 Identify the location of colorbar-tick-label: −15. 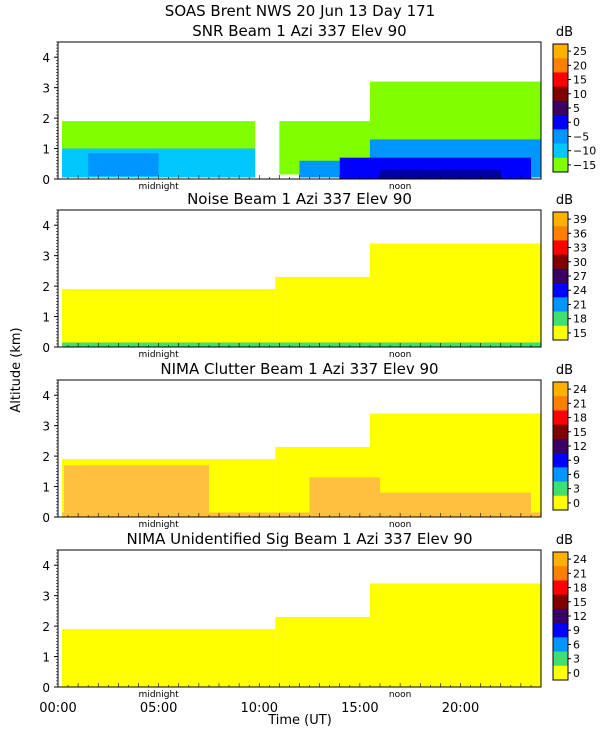
(584, 165).